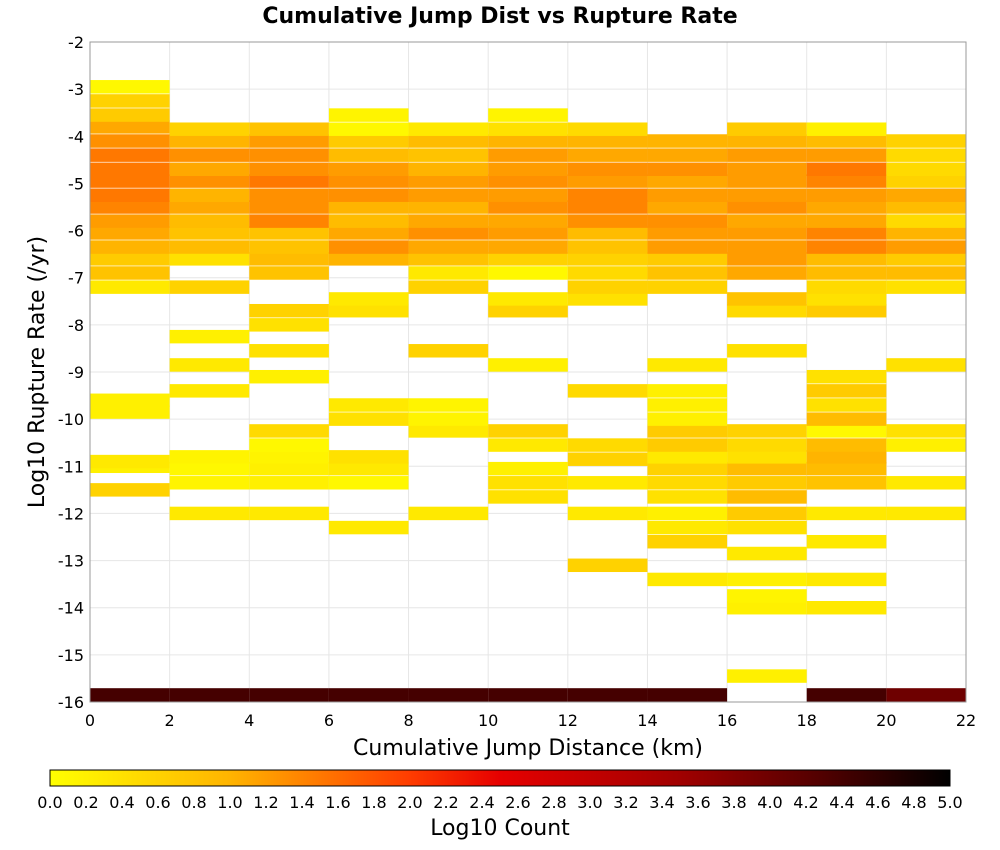  I want to click on colorbar-tick-label: 4.4, so click(841, 802).